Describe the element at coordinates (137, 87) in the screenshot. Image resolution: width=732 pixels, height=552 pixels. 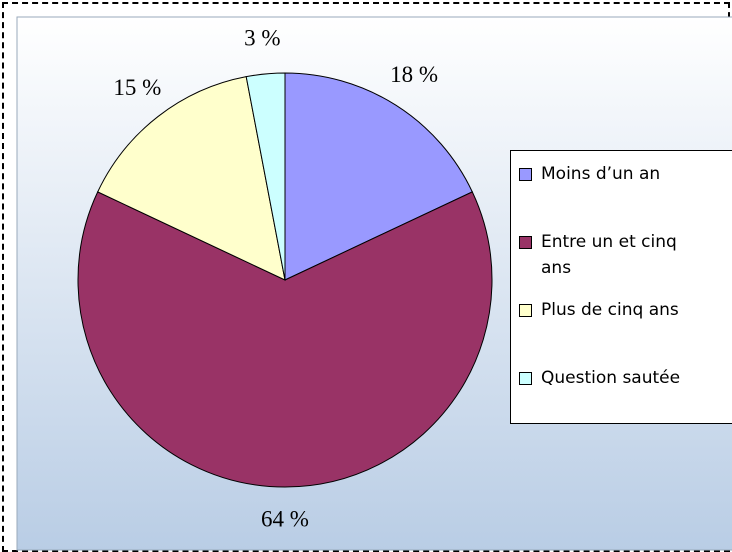
I see `data-label: 15 %` at that location.